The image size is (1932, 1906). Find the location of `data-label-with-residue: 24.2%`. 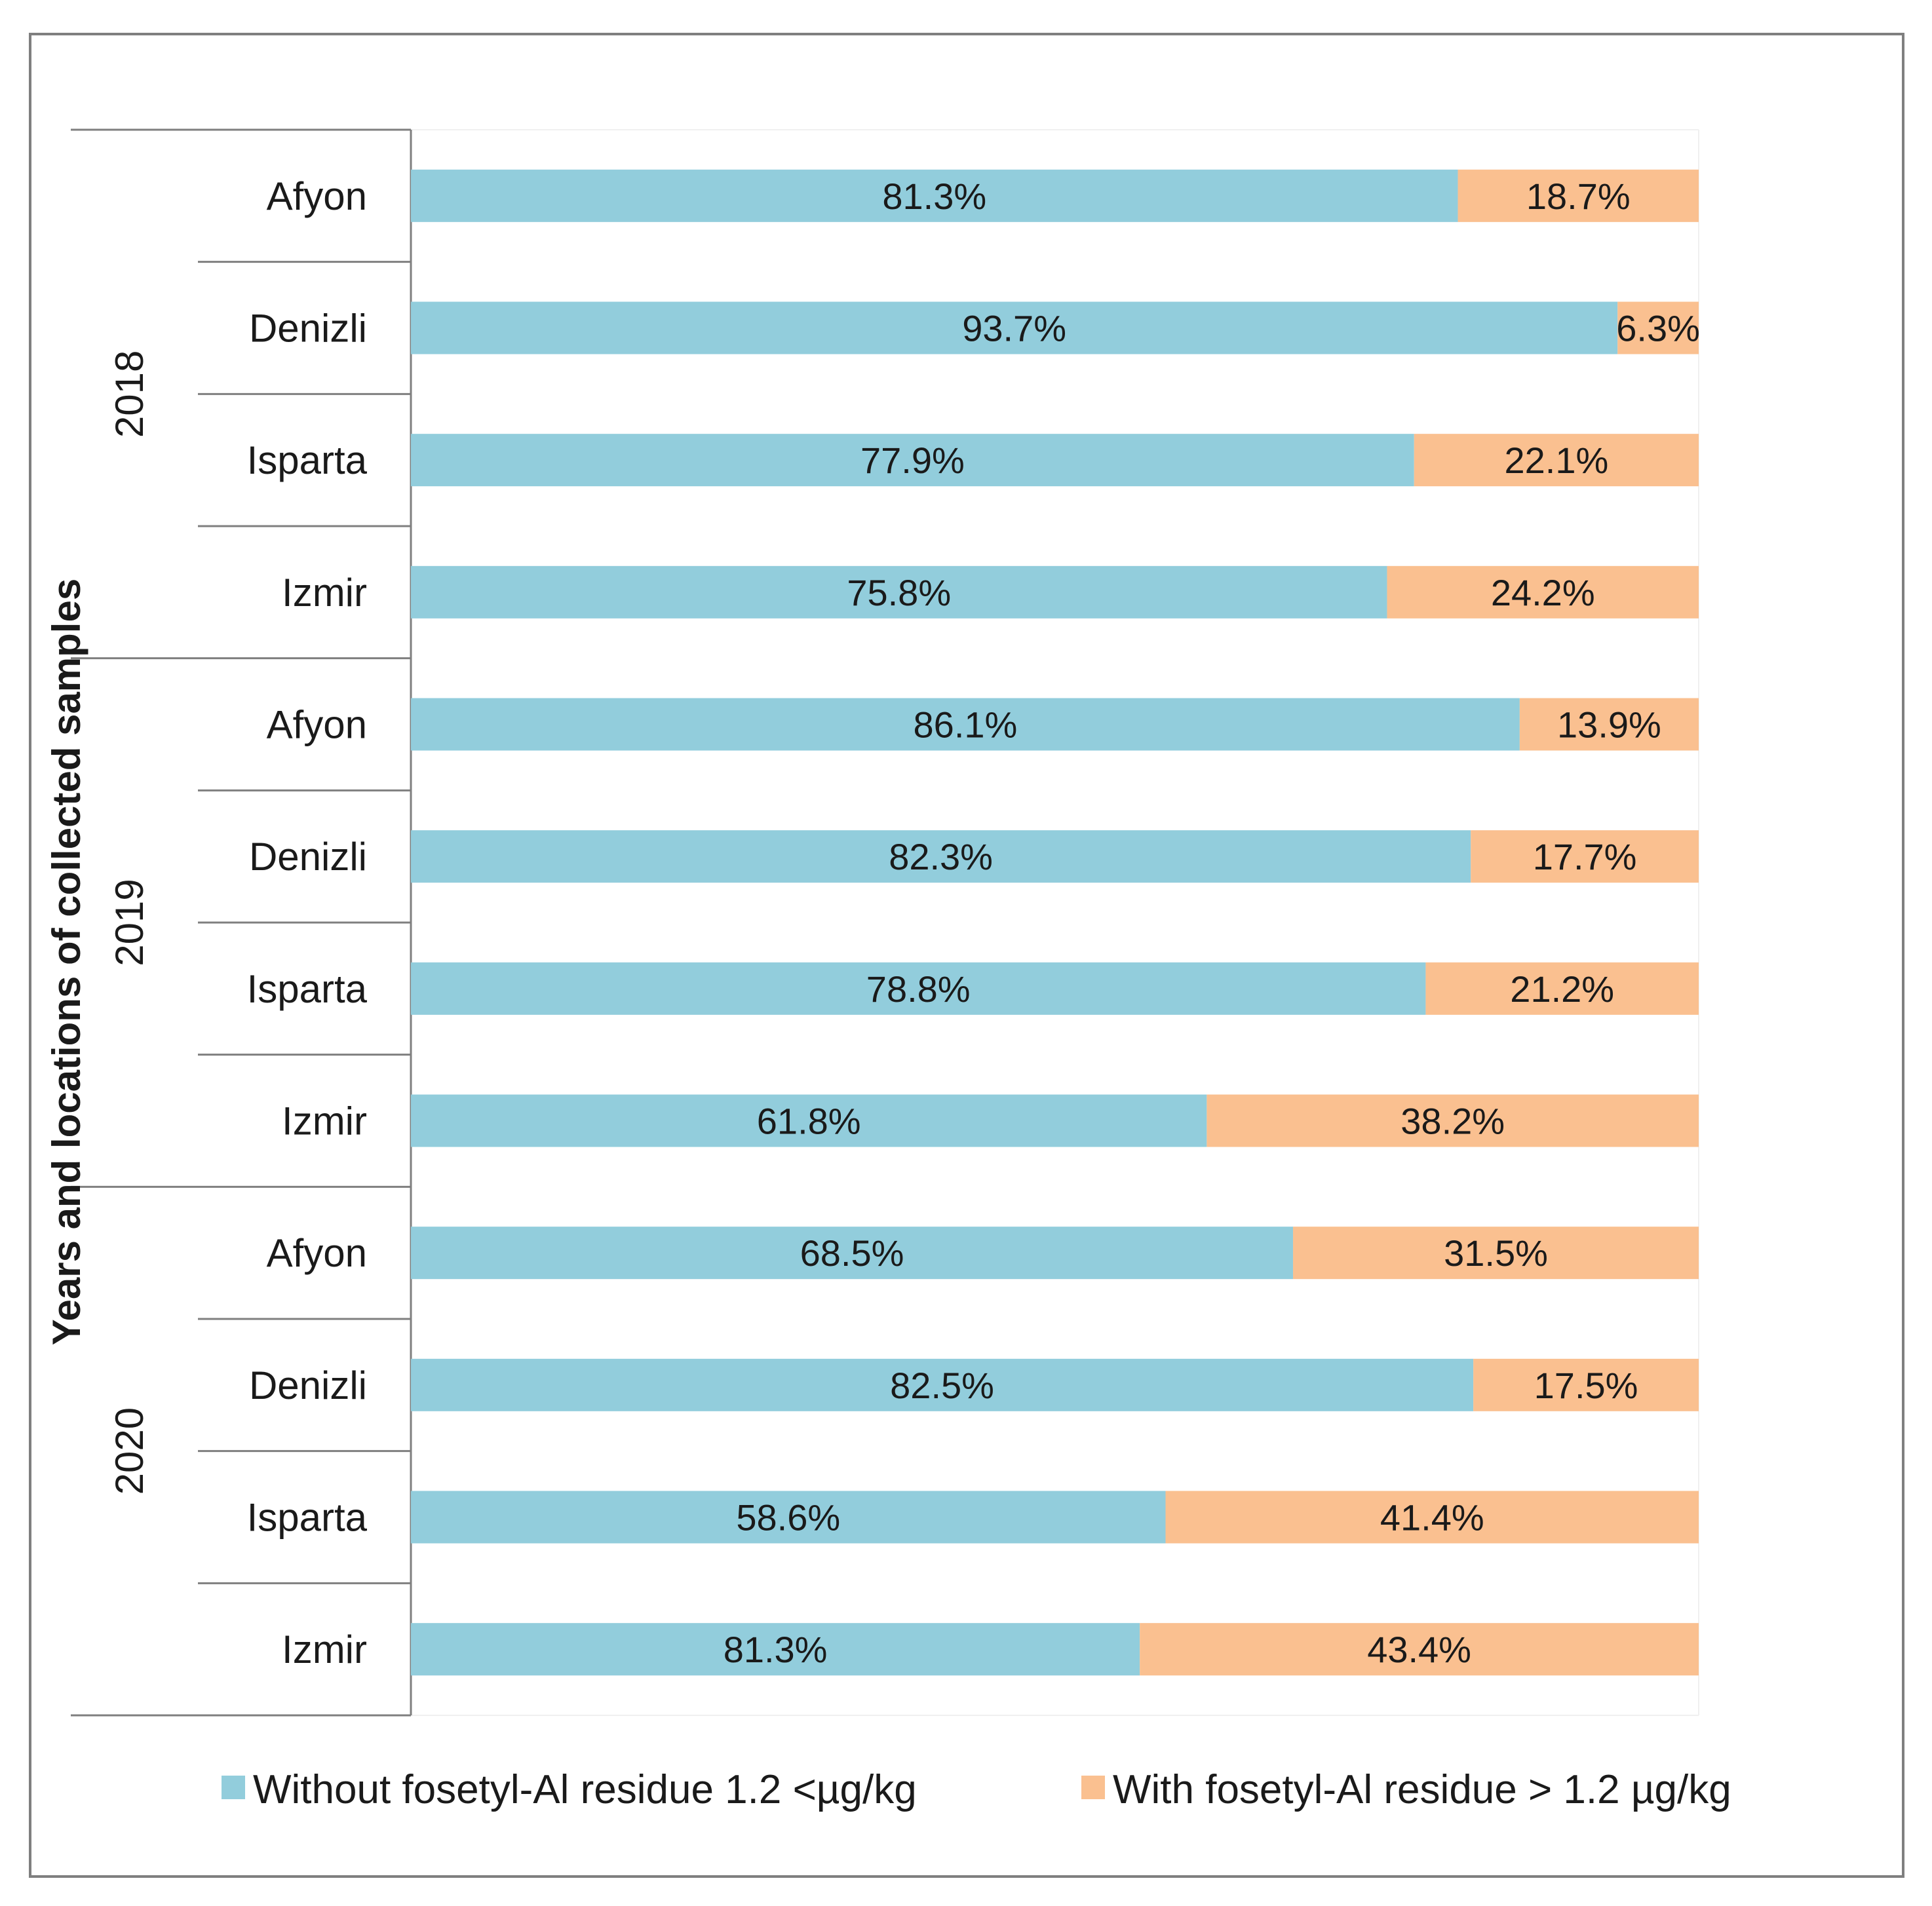

data-label-with-residue: 24.2% is located at coordinates (1543, 592).